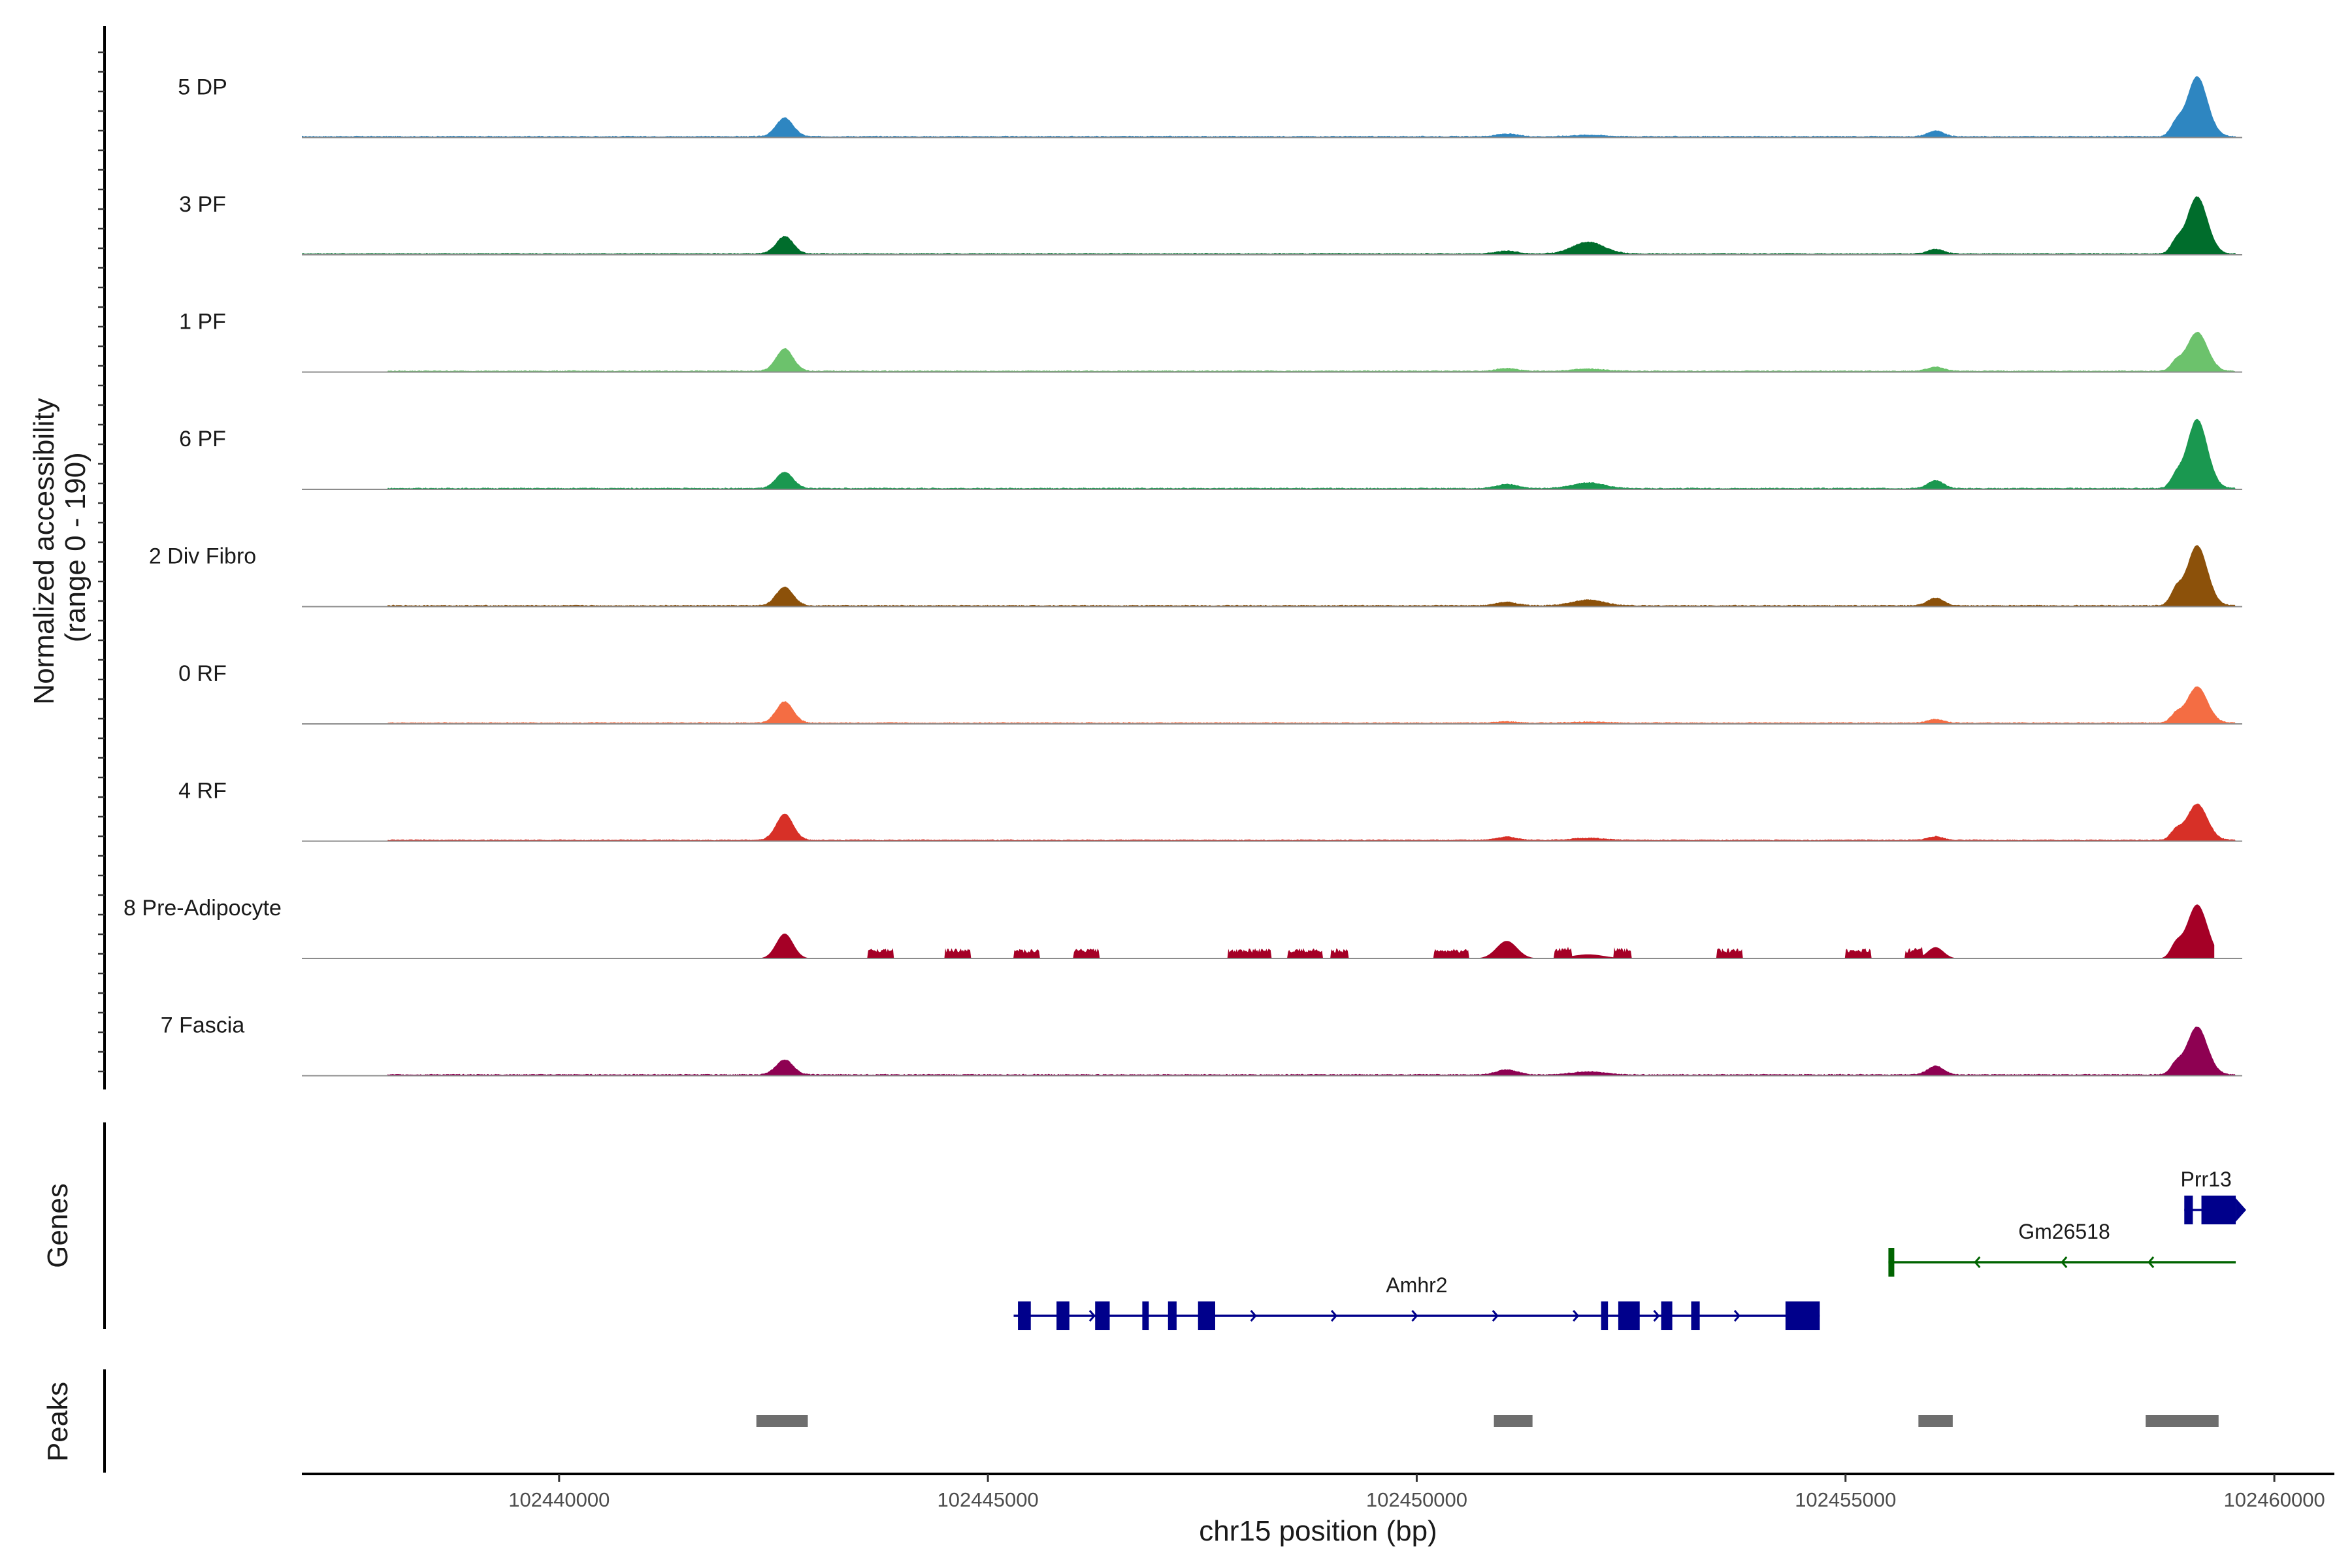 This screenshot has height=1568, width=2352. What do you see at coordinates (44, 551) in the screenshot?
I see `coverage-y-axis-title-line1: Normalized accessibility` at bounding box center [44, 551].